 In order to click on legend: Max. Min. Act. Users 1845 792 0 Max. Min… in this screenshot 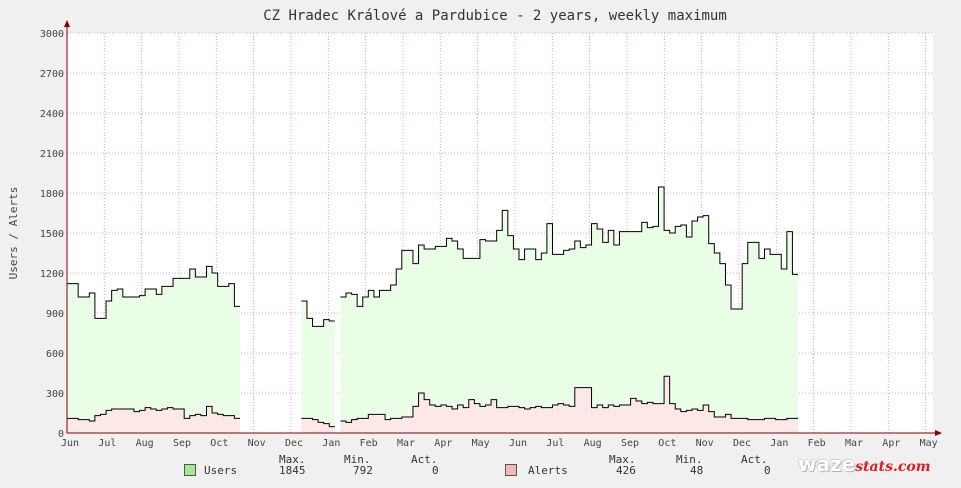, I will do `click(480, 469)`.